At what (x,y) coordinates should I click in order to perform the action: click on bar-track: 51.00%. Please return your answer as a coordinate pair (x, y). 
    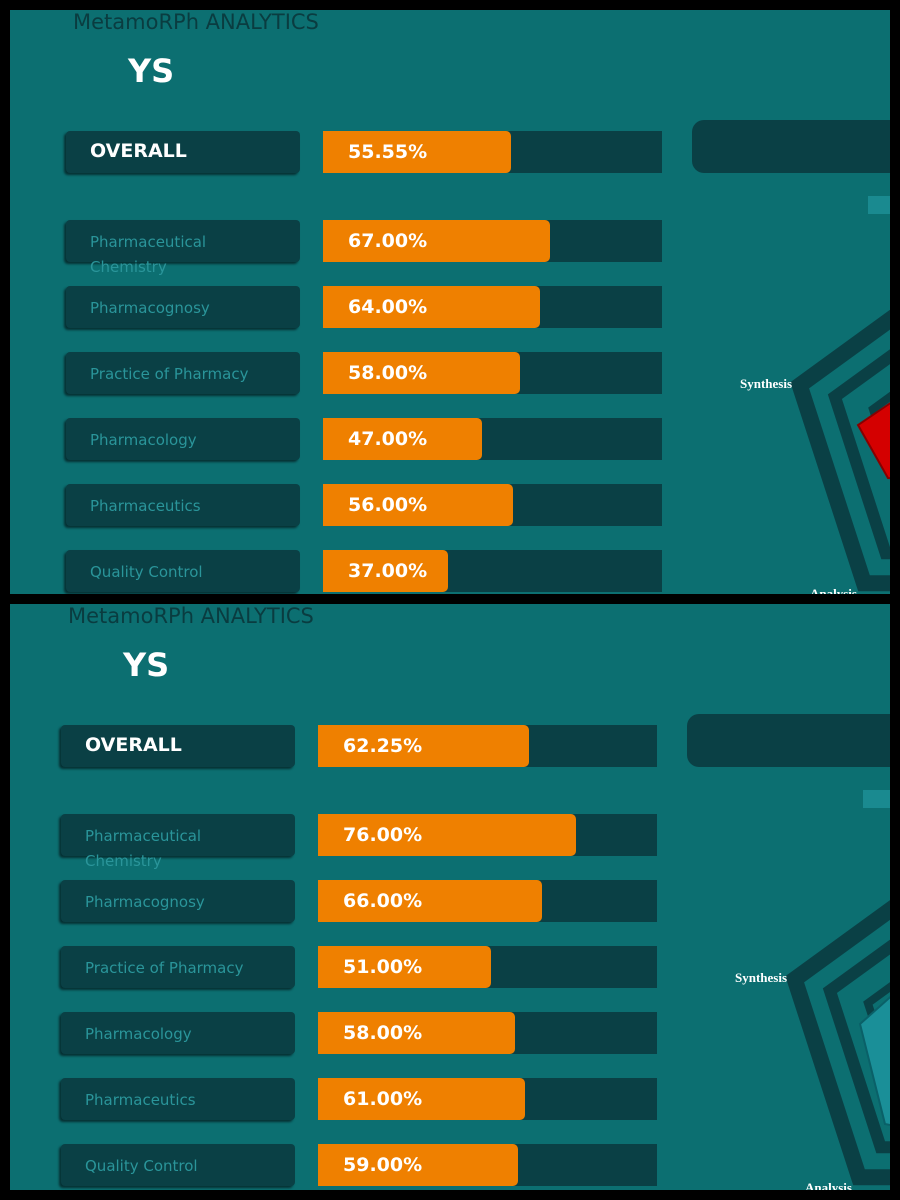
    Looking at the image, I should click on (487, 967).